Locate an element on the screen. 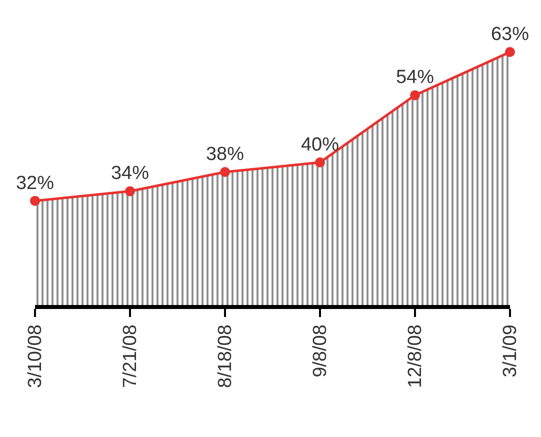 This screenshot has height=437, width=541. data-label: 38% is located at coordinates (225, 155).